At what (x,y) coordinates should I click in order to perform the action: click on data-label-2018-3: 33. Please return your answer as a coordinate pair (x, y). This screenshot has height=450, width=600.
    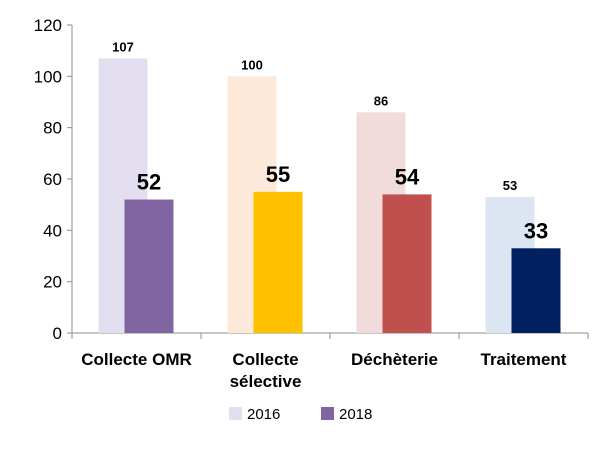
    Looking at the image, I should click on (536, 230).